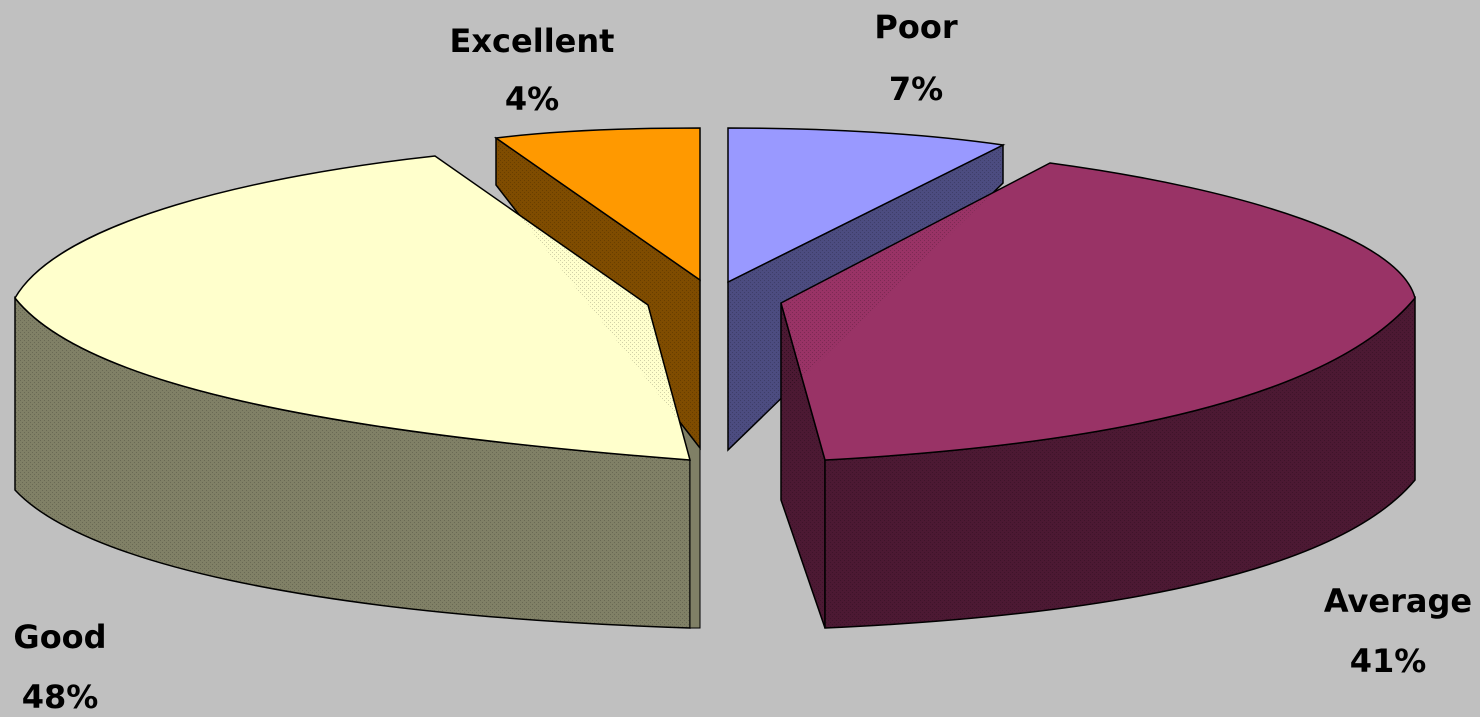 This screenshot has height=717, width=1480. Describe the element at coordinates (60, 697) in the screenshot. I see `value-good: 48%` at that location.